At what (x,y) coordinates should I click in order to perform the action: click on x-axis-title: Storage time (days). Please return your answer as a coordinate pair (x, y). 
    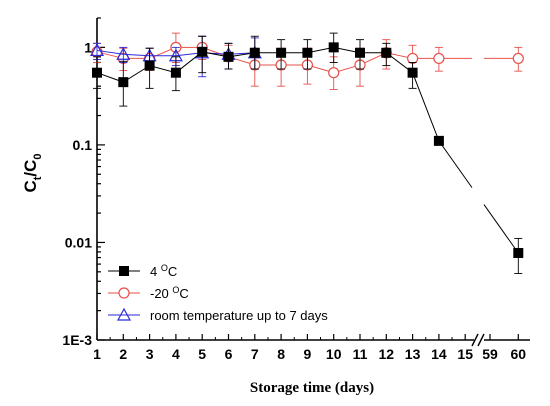
    Looking at the image, I should click on (312, 388).